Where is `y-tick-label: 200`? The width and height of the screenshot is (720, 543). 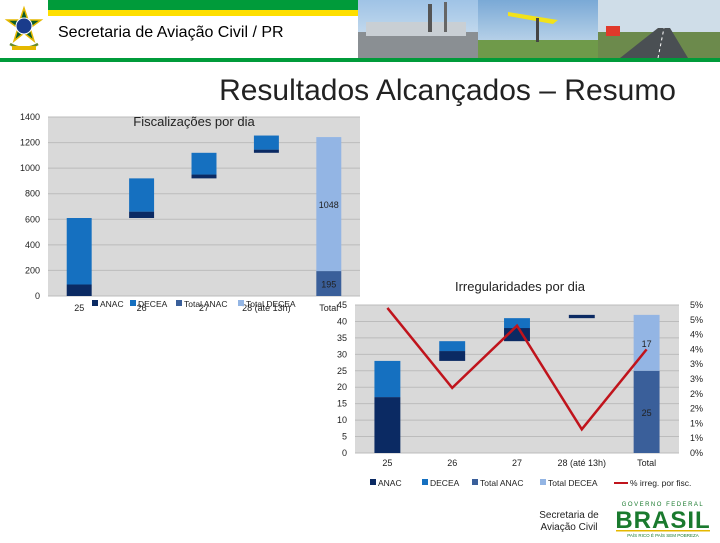
y-tick-label: 200 is located at coordinates (32, 270).